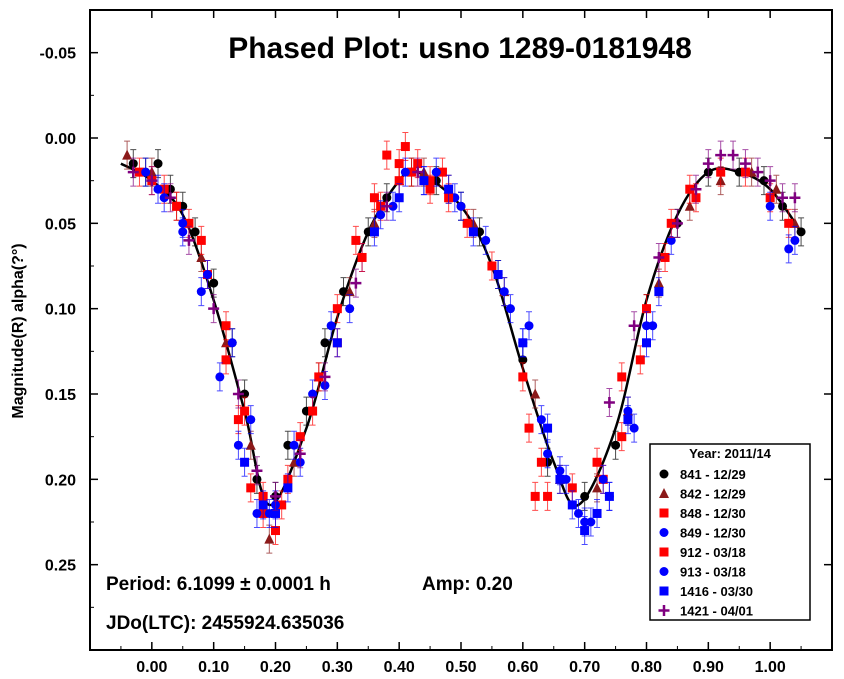 This screenshot has width=844, height=679. What do you see at coordinates (60, 224) in the screenshot?
I see `y-tick-label: 0.05` at bounding box center [60, 224].